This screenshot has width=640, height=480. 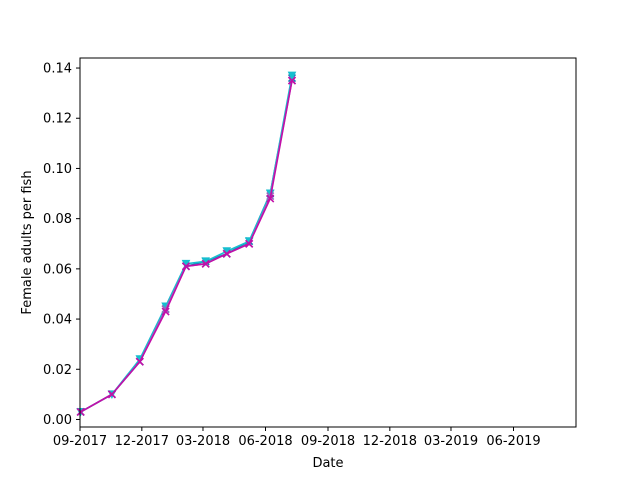 I want to click on y-axis: 0.00 0.02 0.04 0.06 0.08 0.10 0.12 0.14, so click(x=61, y=245).